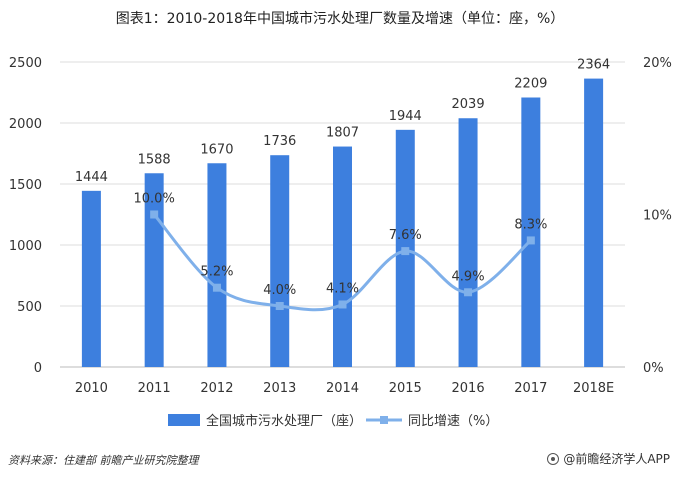 This screenshot has width=680, height=477. What do you see at coordinates (453, 421) in the screenshot?
I see `legend-label-line: 同比增速（%）` at bounding box center [453, 421].